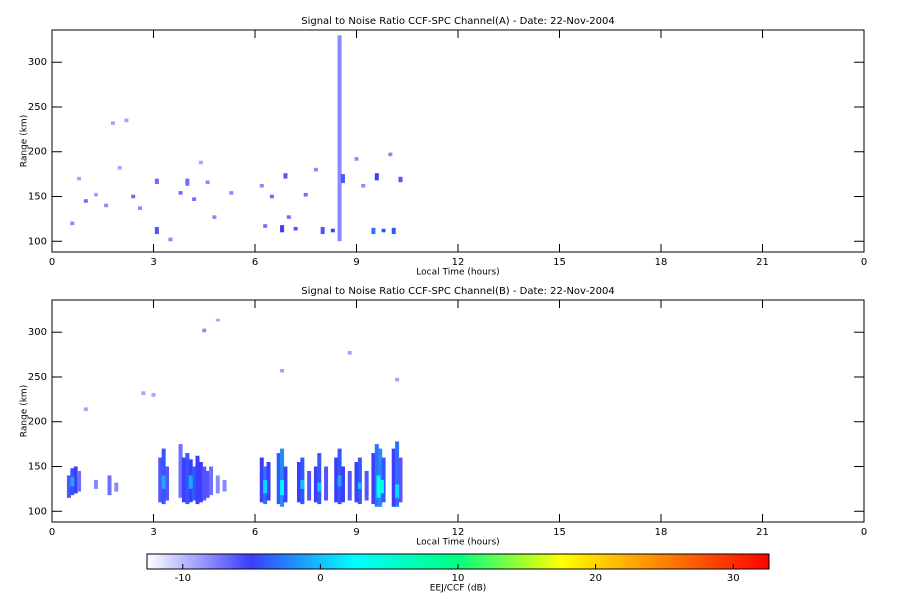 This screenshot has height=600, width=900. Describe the element at coordinates (320, 578) in the screenshot. I see `colorbar-tick-label: 0` at that location.